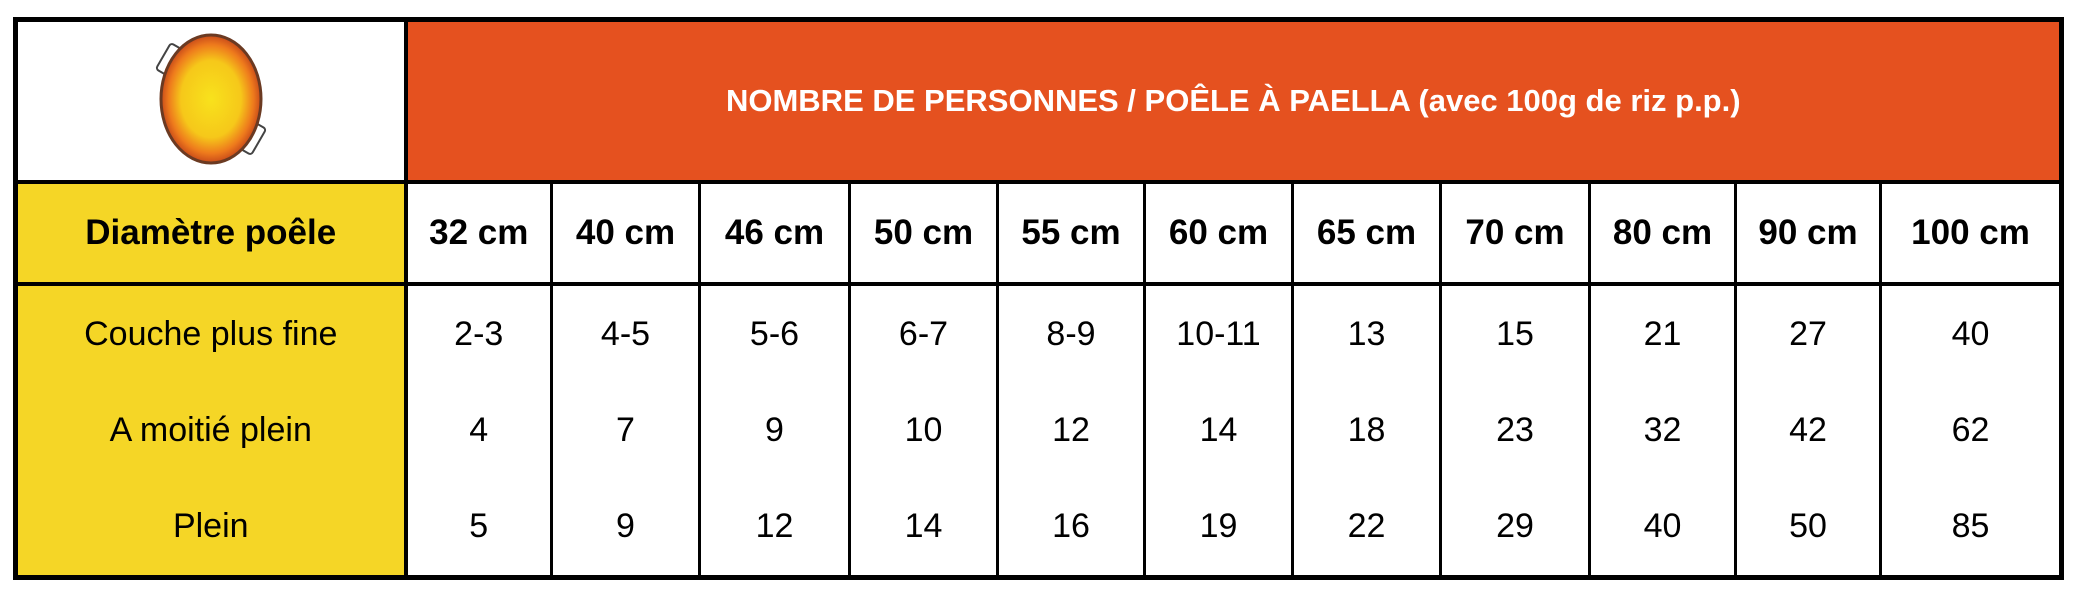 The width and height of the screenshot is (2075, 590). I want to click on logo-cell, so click(211, 101).